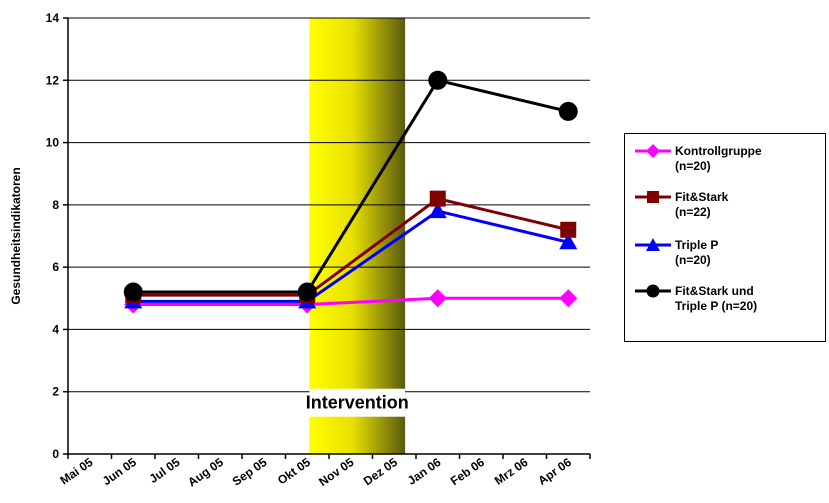 This screenshot has height=503, width=829. Describe the element at coordinates (55, 205) in the screenshot. I see `y-tick-label: 8` at that location.